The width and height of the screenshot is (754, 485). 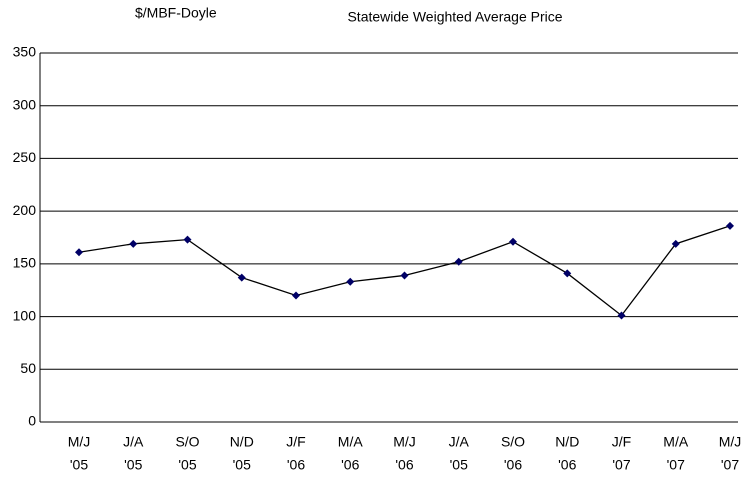 What do you see at coordinates (25, 104) in the screenshot?
I see `y-tick-label: 300` at bounding box center [25, 104].